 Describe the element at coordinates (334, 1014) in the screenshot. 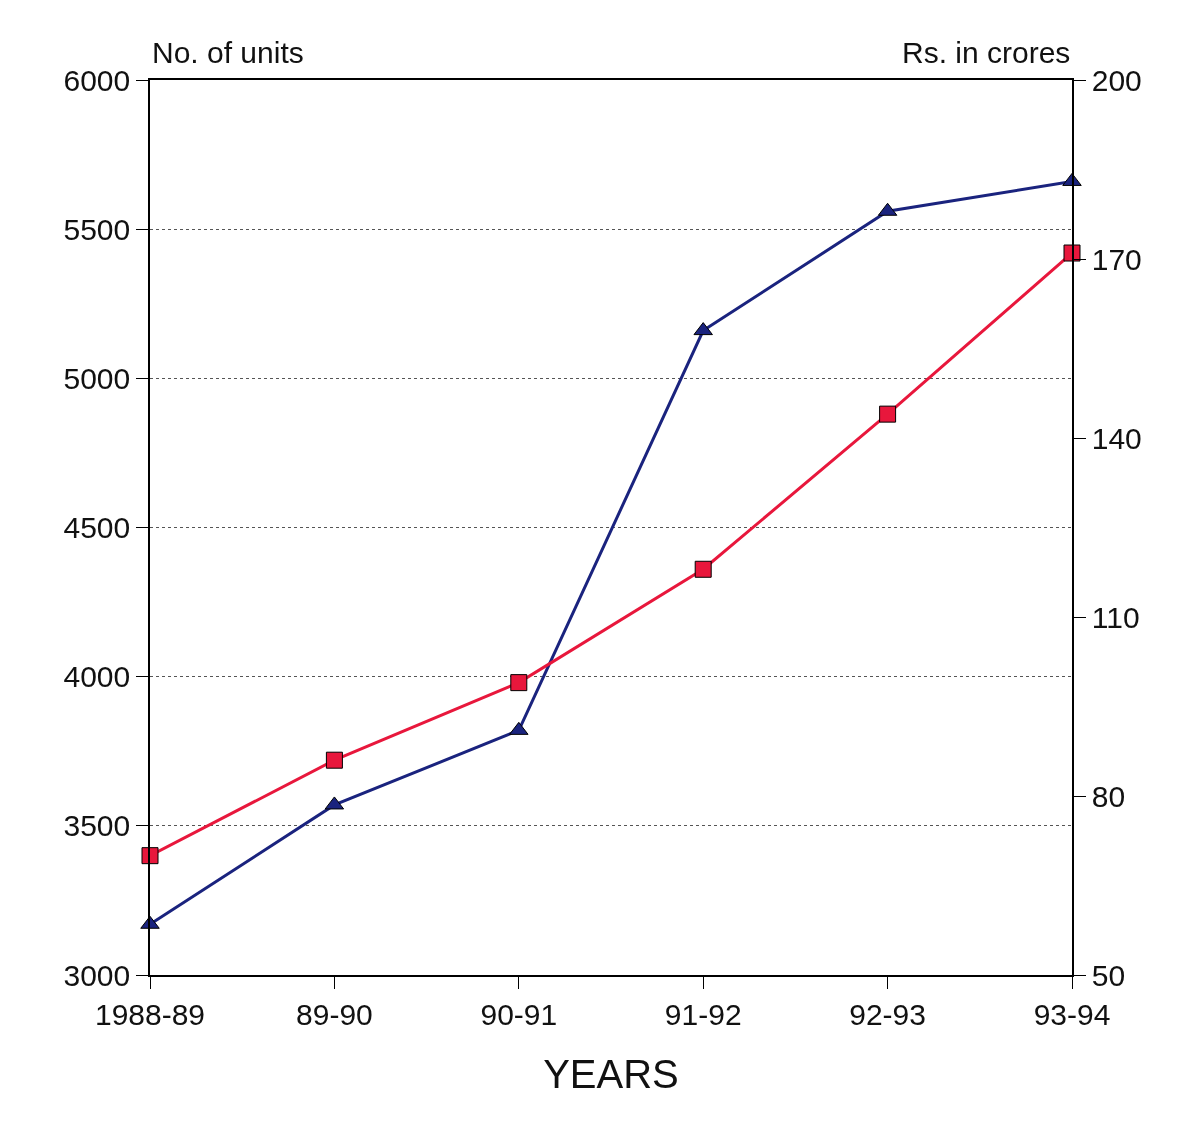

I see `x-tick-label: 89-90` at that location.